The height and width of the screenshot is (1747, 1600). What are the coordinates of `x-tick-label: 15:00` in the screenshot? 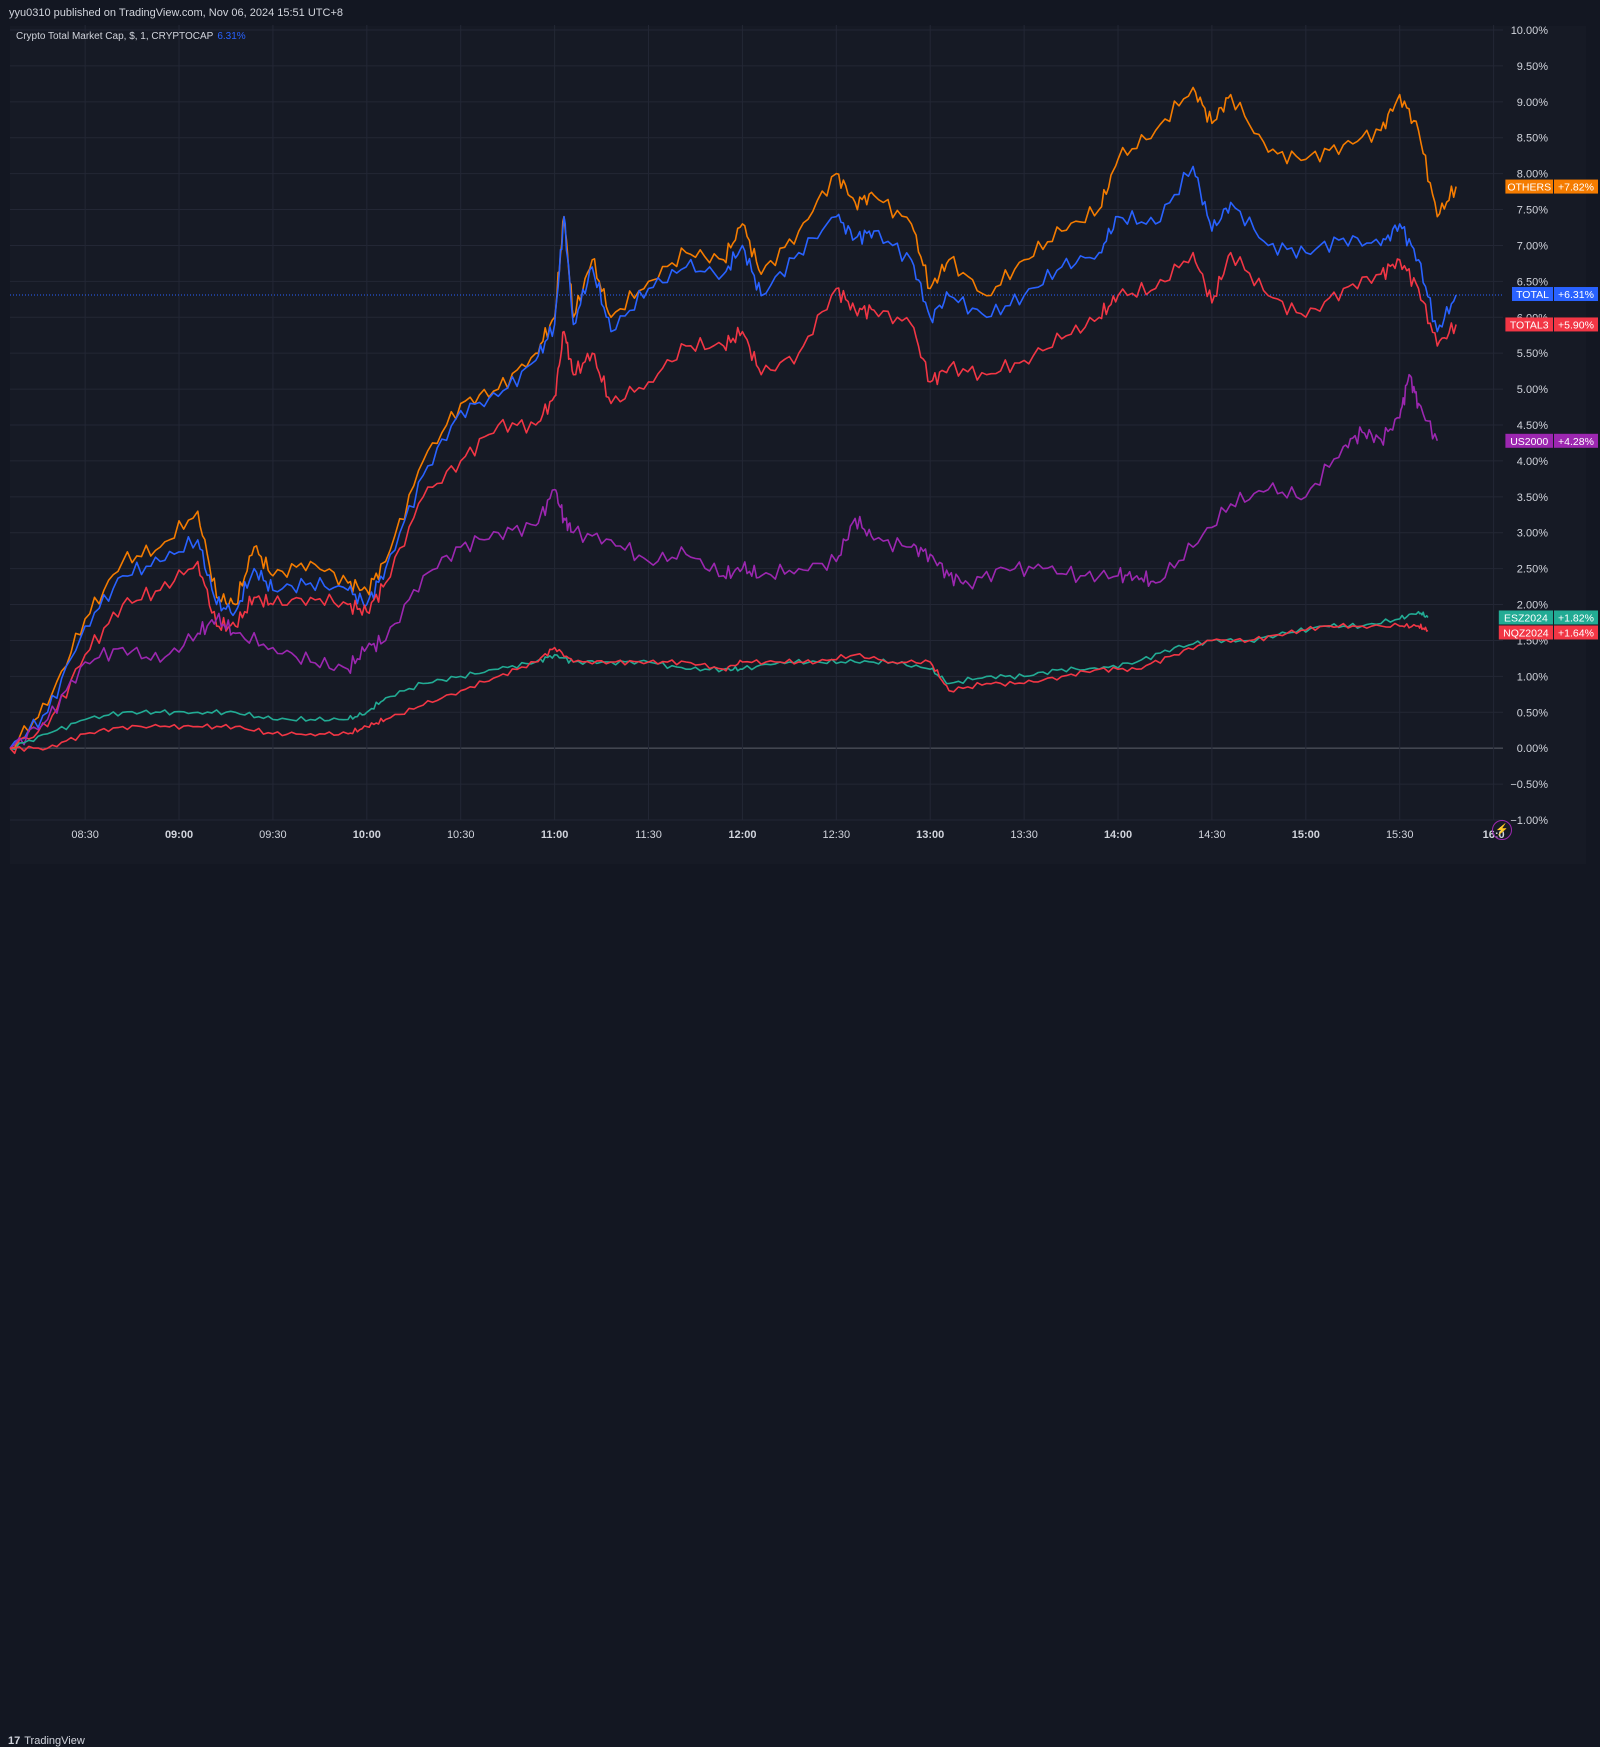 It's located at (1306, 835).